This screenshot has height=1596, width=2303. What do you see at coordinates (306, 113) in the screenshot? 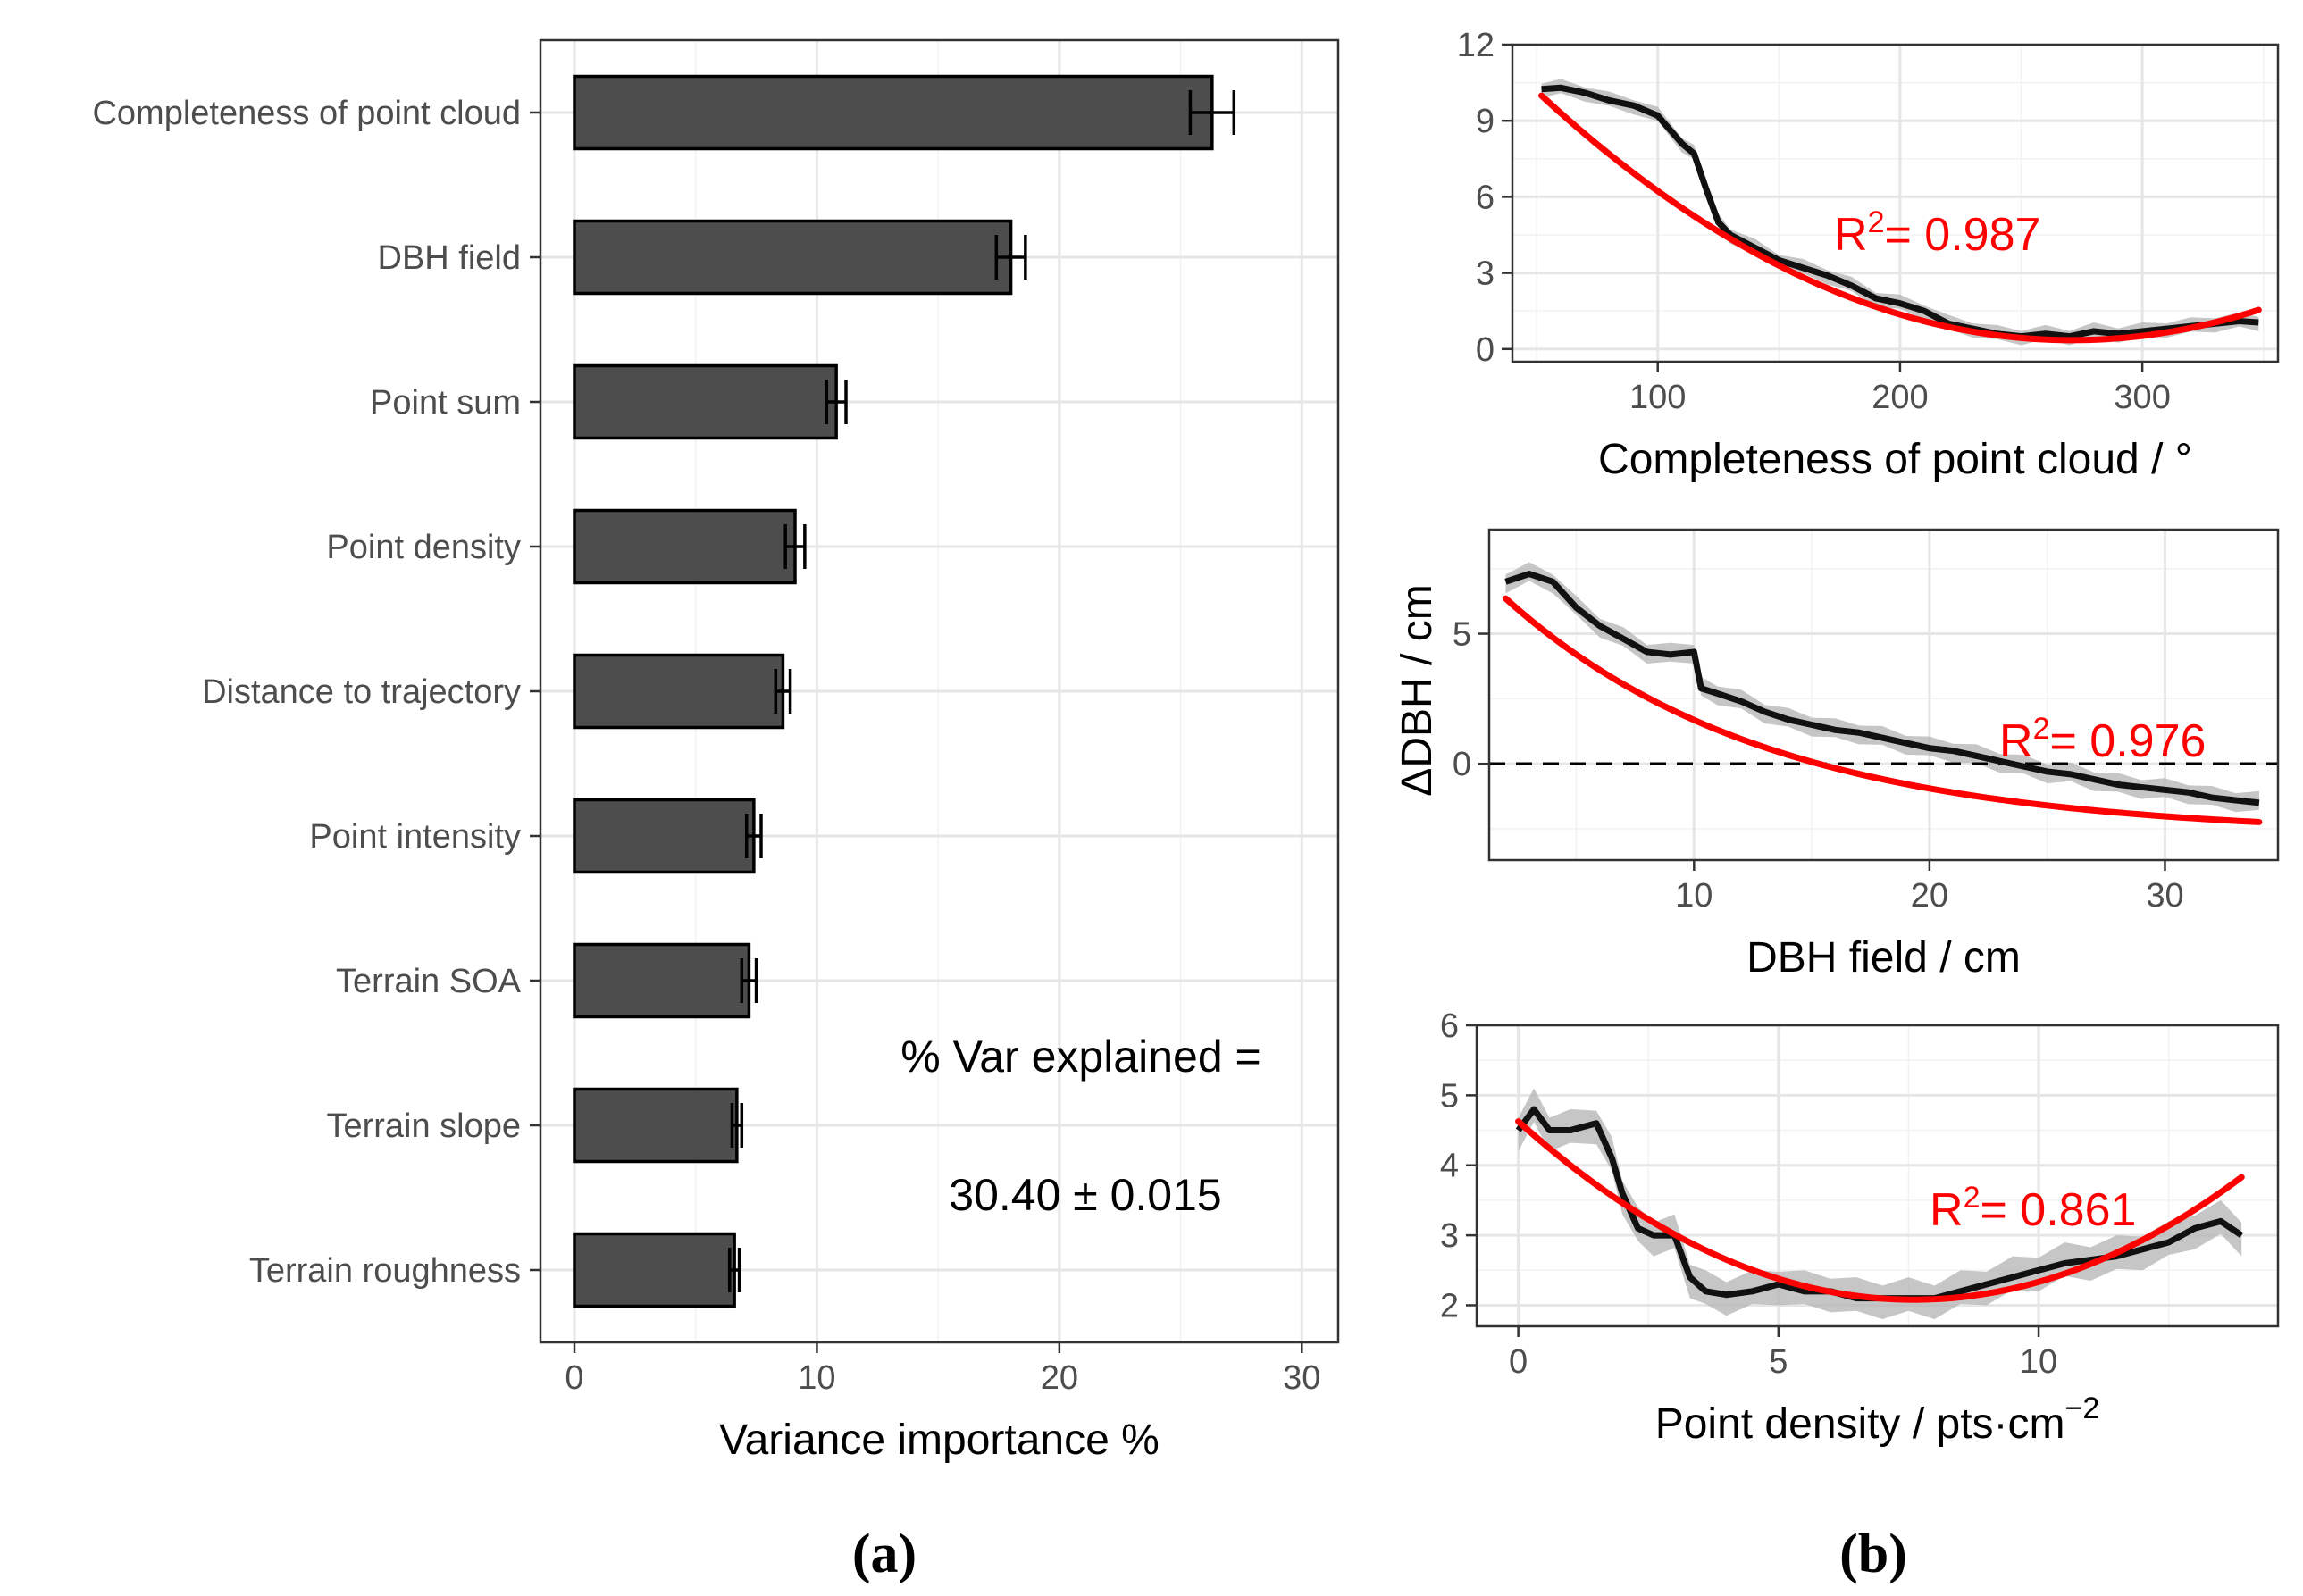
I see `category-label: Completeness of point cloud` at bounding box center [306, 113].